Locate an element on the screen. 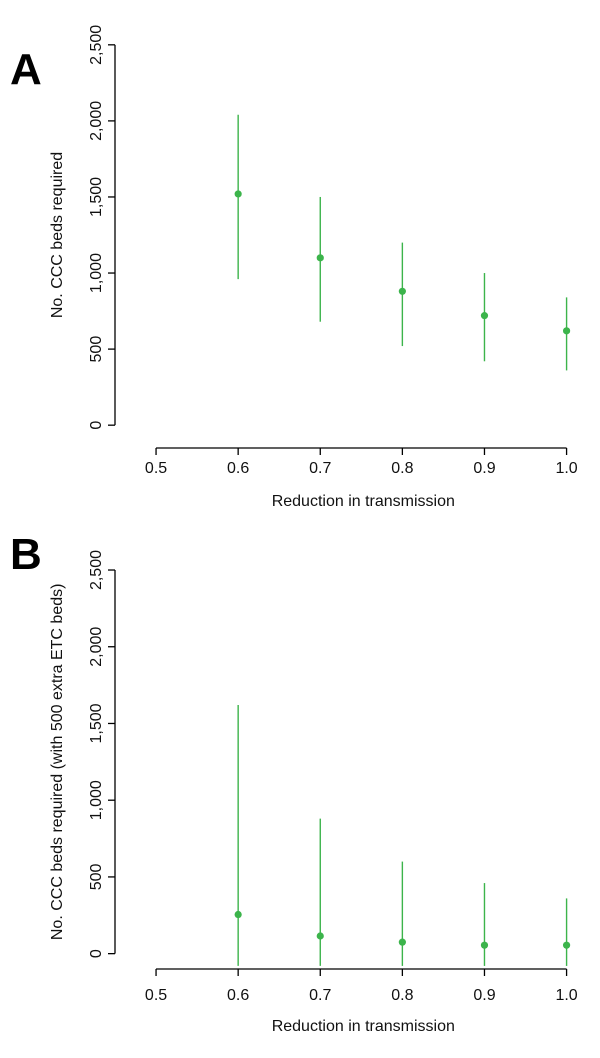 Image resolution: width=600 pixels, height=1058 pixels. chart-b-y-tick-label: 2,500 is located at coordinates (96, 570).